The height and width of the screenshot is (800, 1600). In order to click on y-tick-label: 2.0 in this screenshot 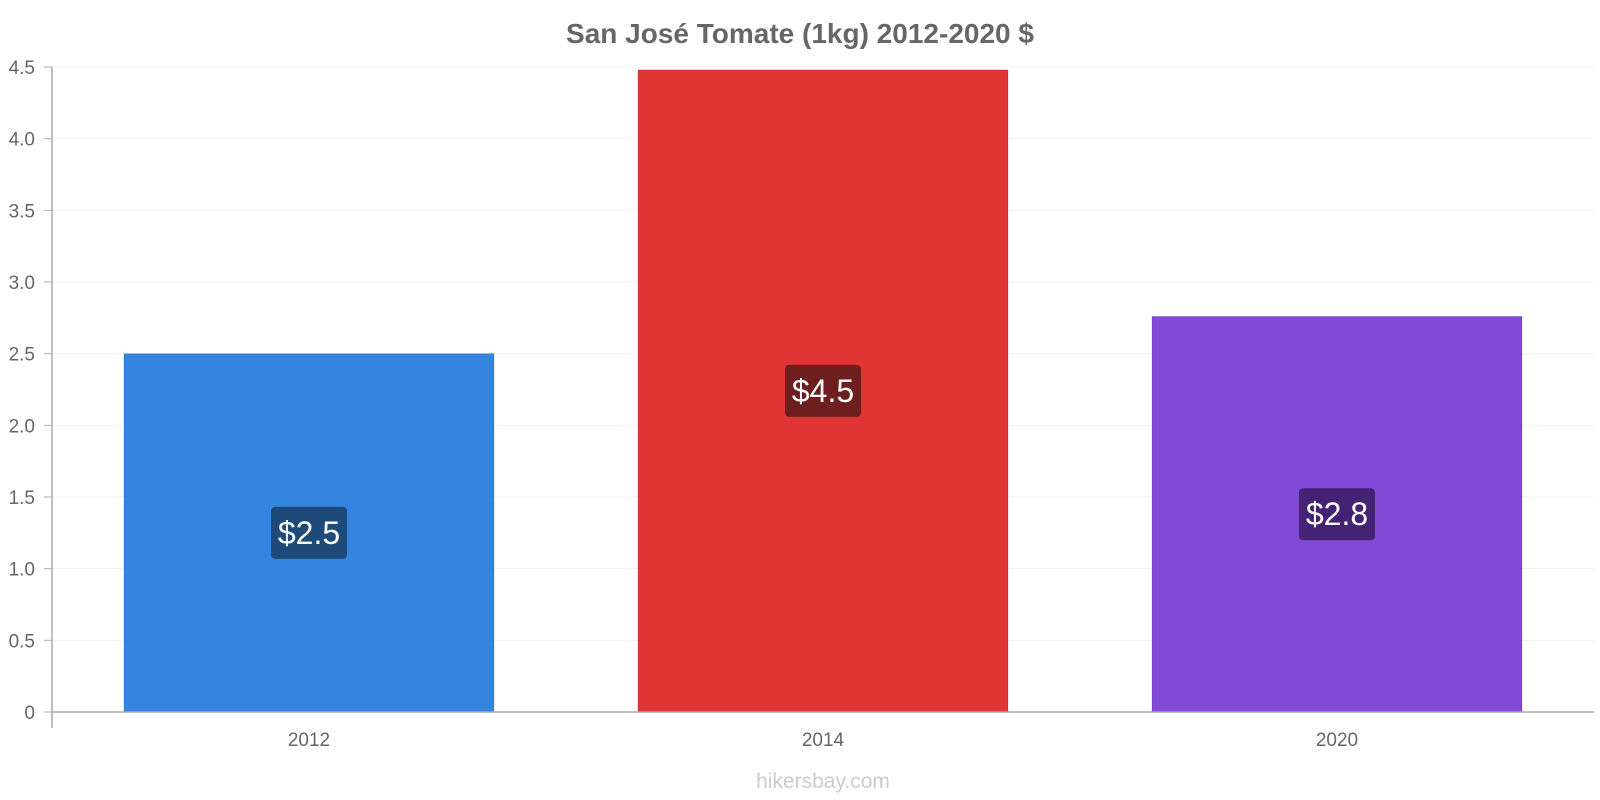, I will do `click(22, 426)`.